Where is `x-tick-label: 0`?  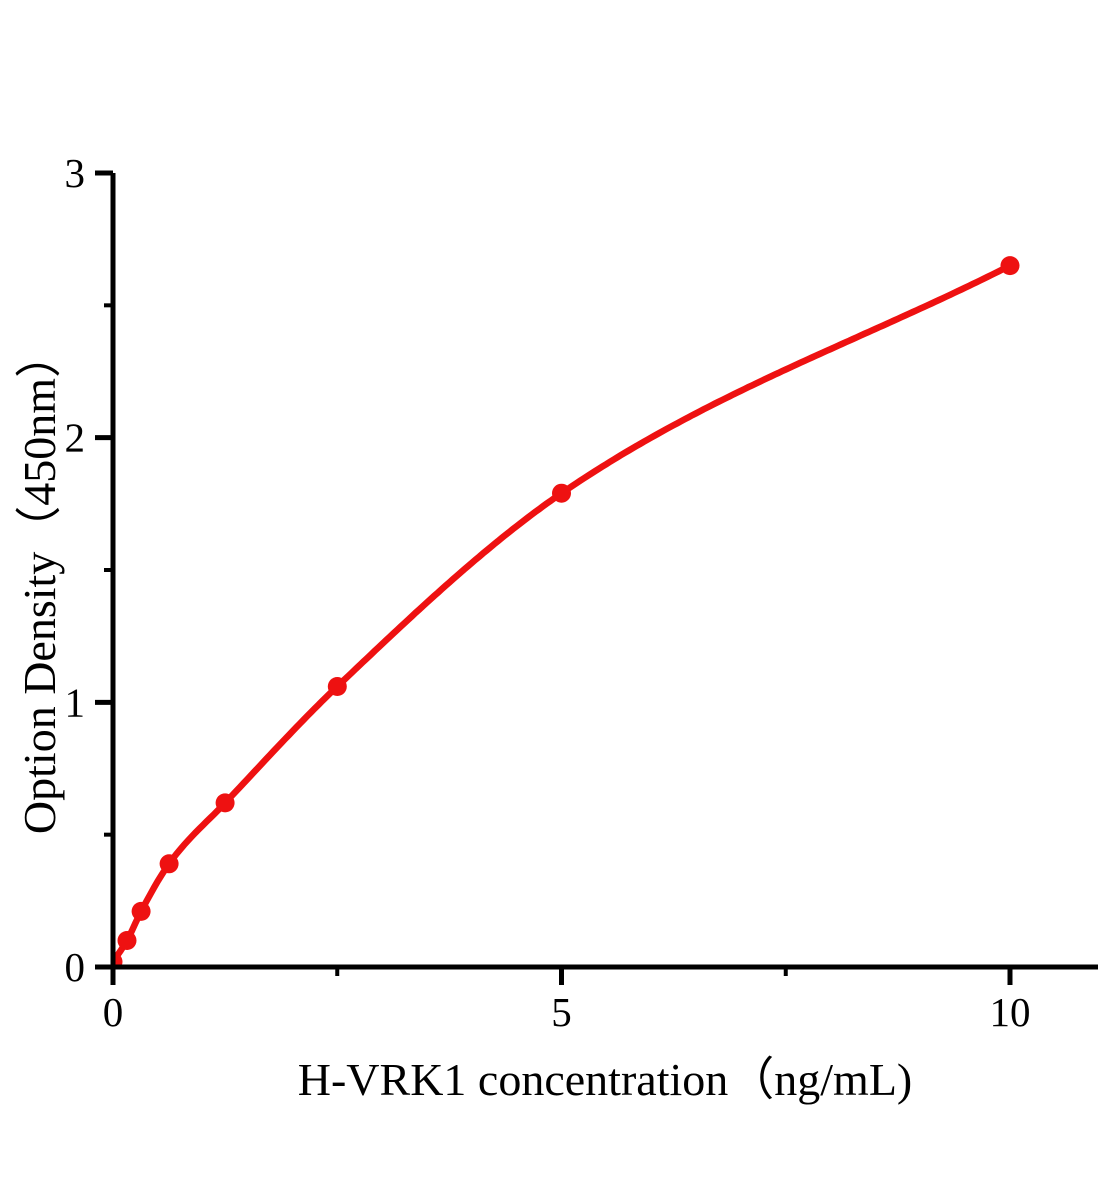 x-tick-label: 0 is located at coordinates (113, 1012).